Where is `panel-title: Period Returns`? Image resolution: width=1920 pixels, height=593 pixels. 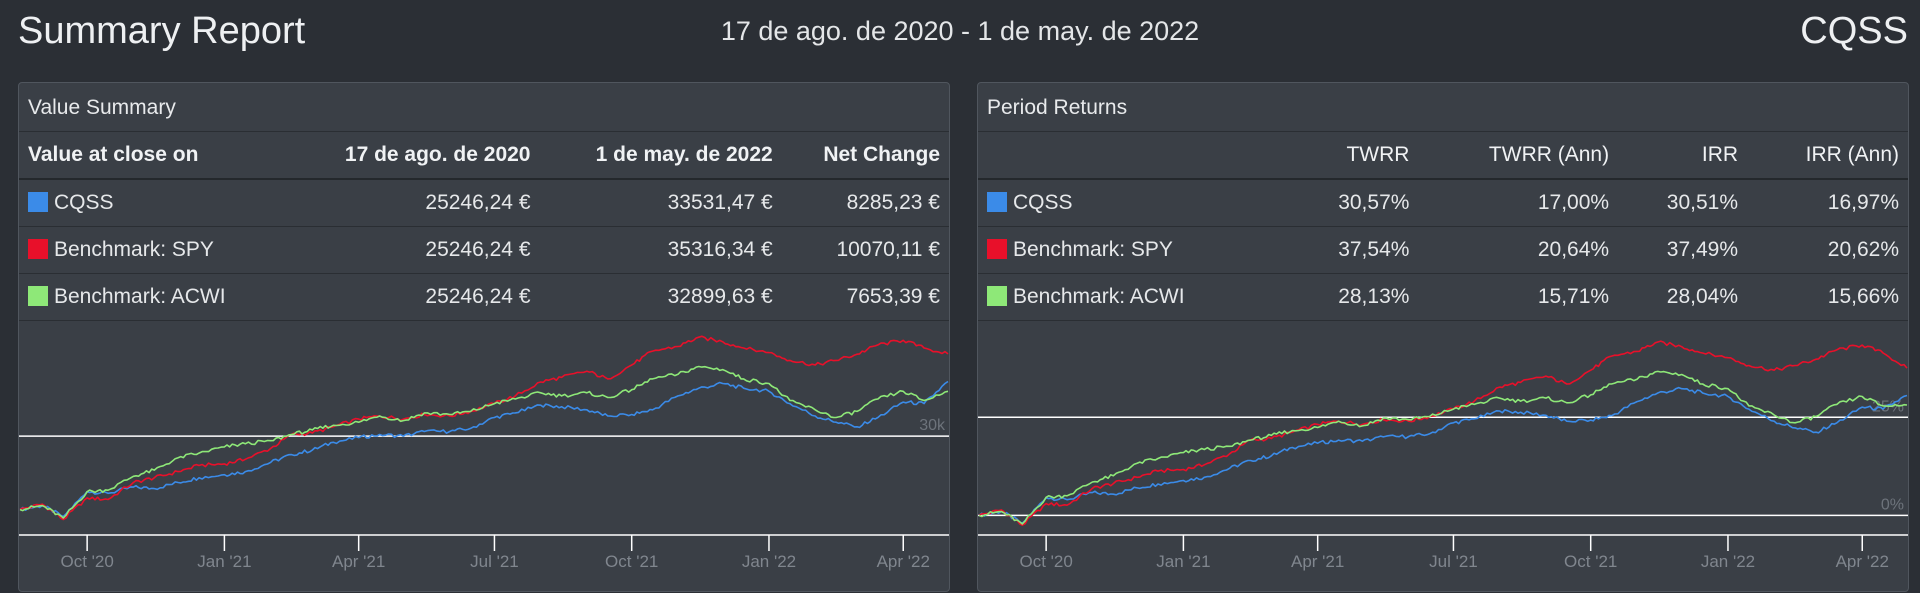 panel-title: Period Returns is located at coordinates (1443, 107).